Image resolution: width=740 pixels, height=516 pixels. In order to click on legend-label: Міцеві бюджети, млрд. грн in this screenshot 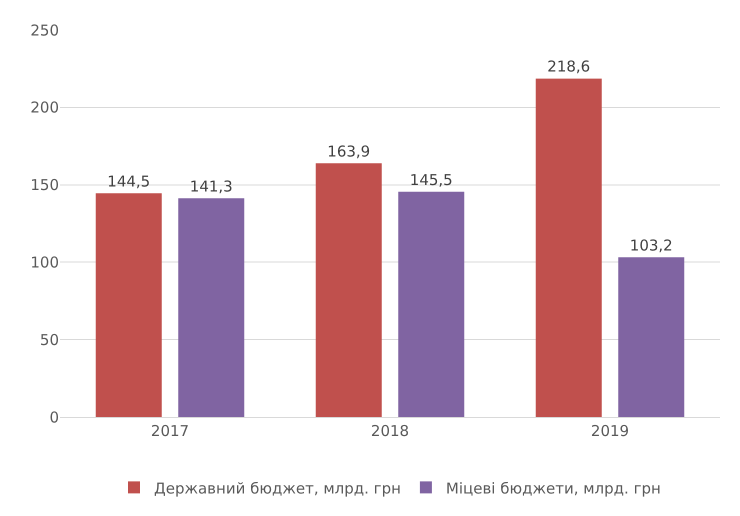, I will do `click(553, 488)`.